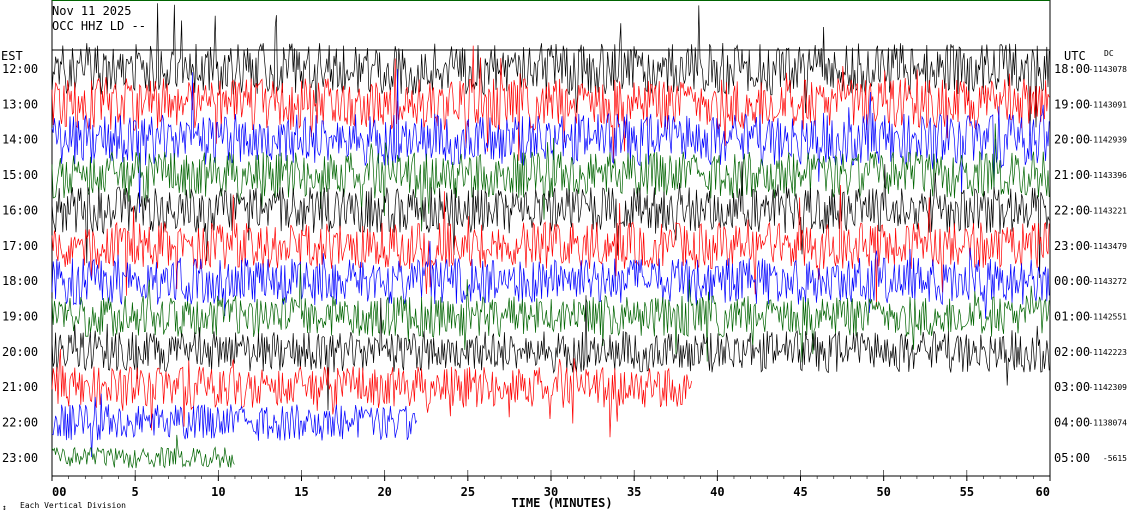  Describe the element at coordinates (135, 492) in the screenshot. I see `x-tick-label: 5` at that location.